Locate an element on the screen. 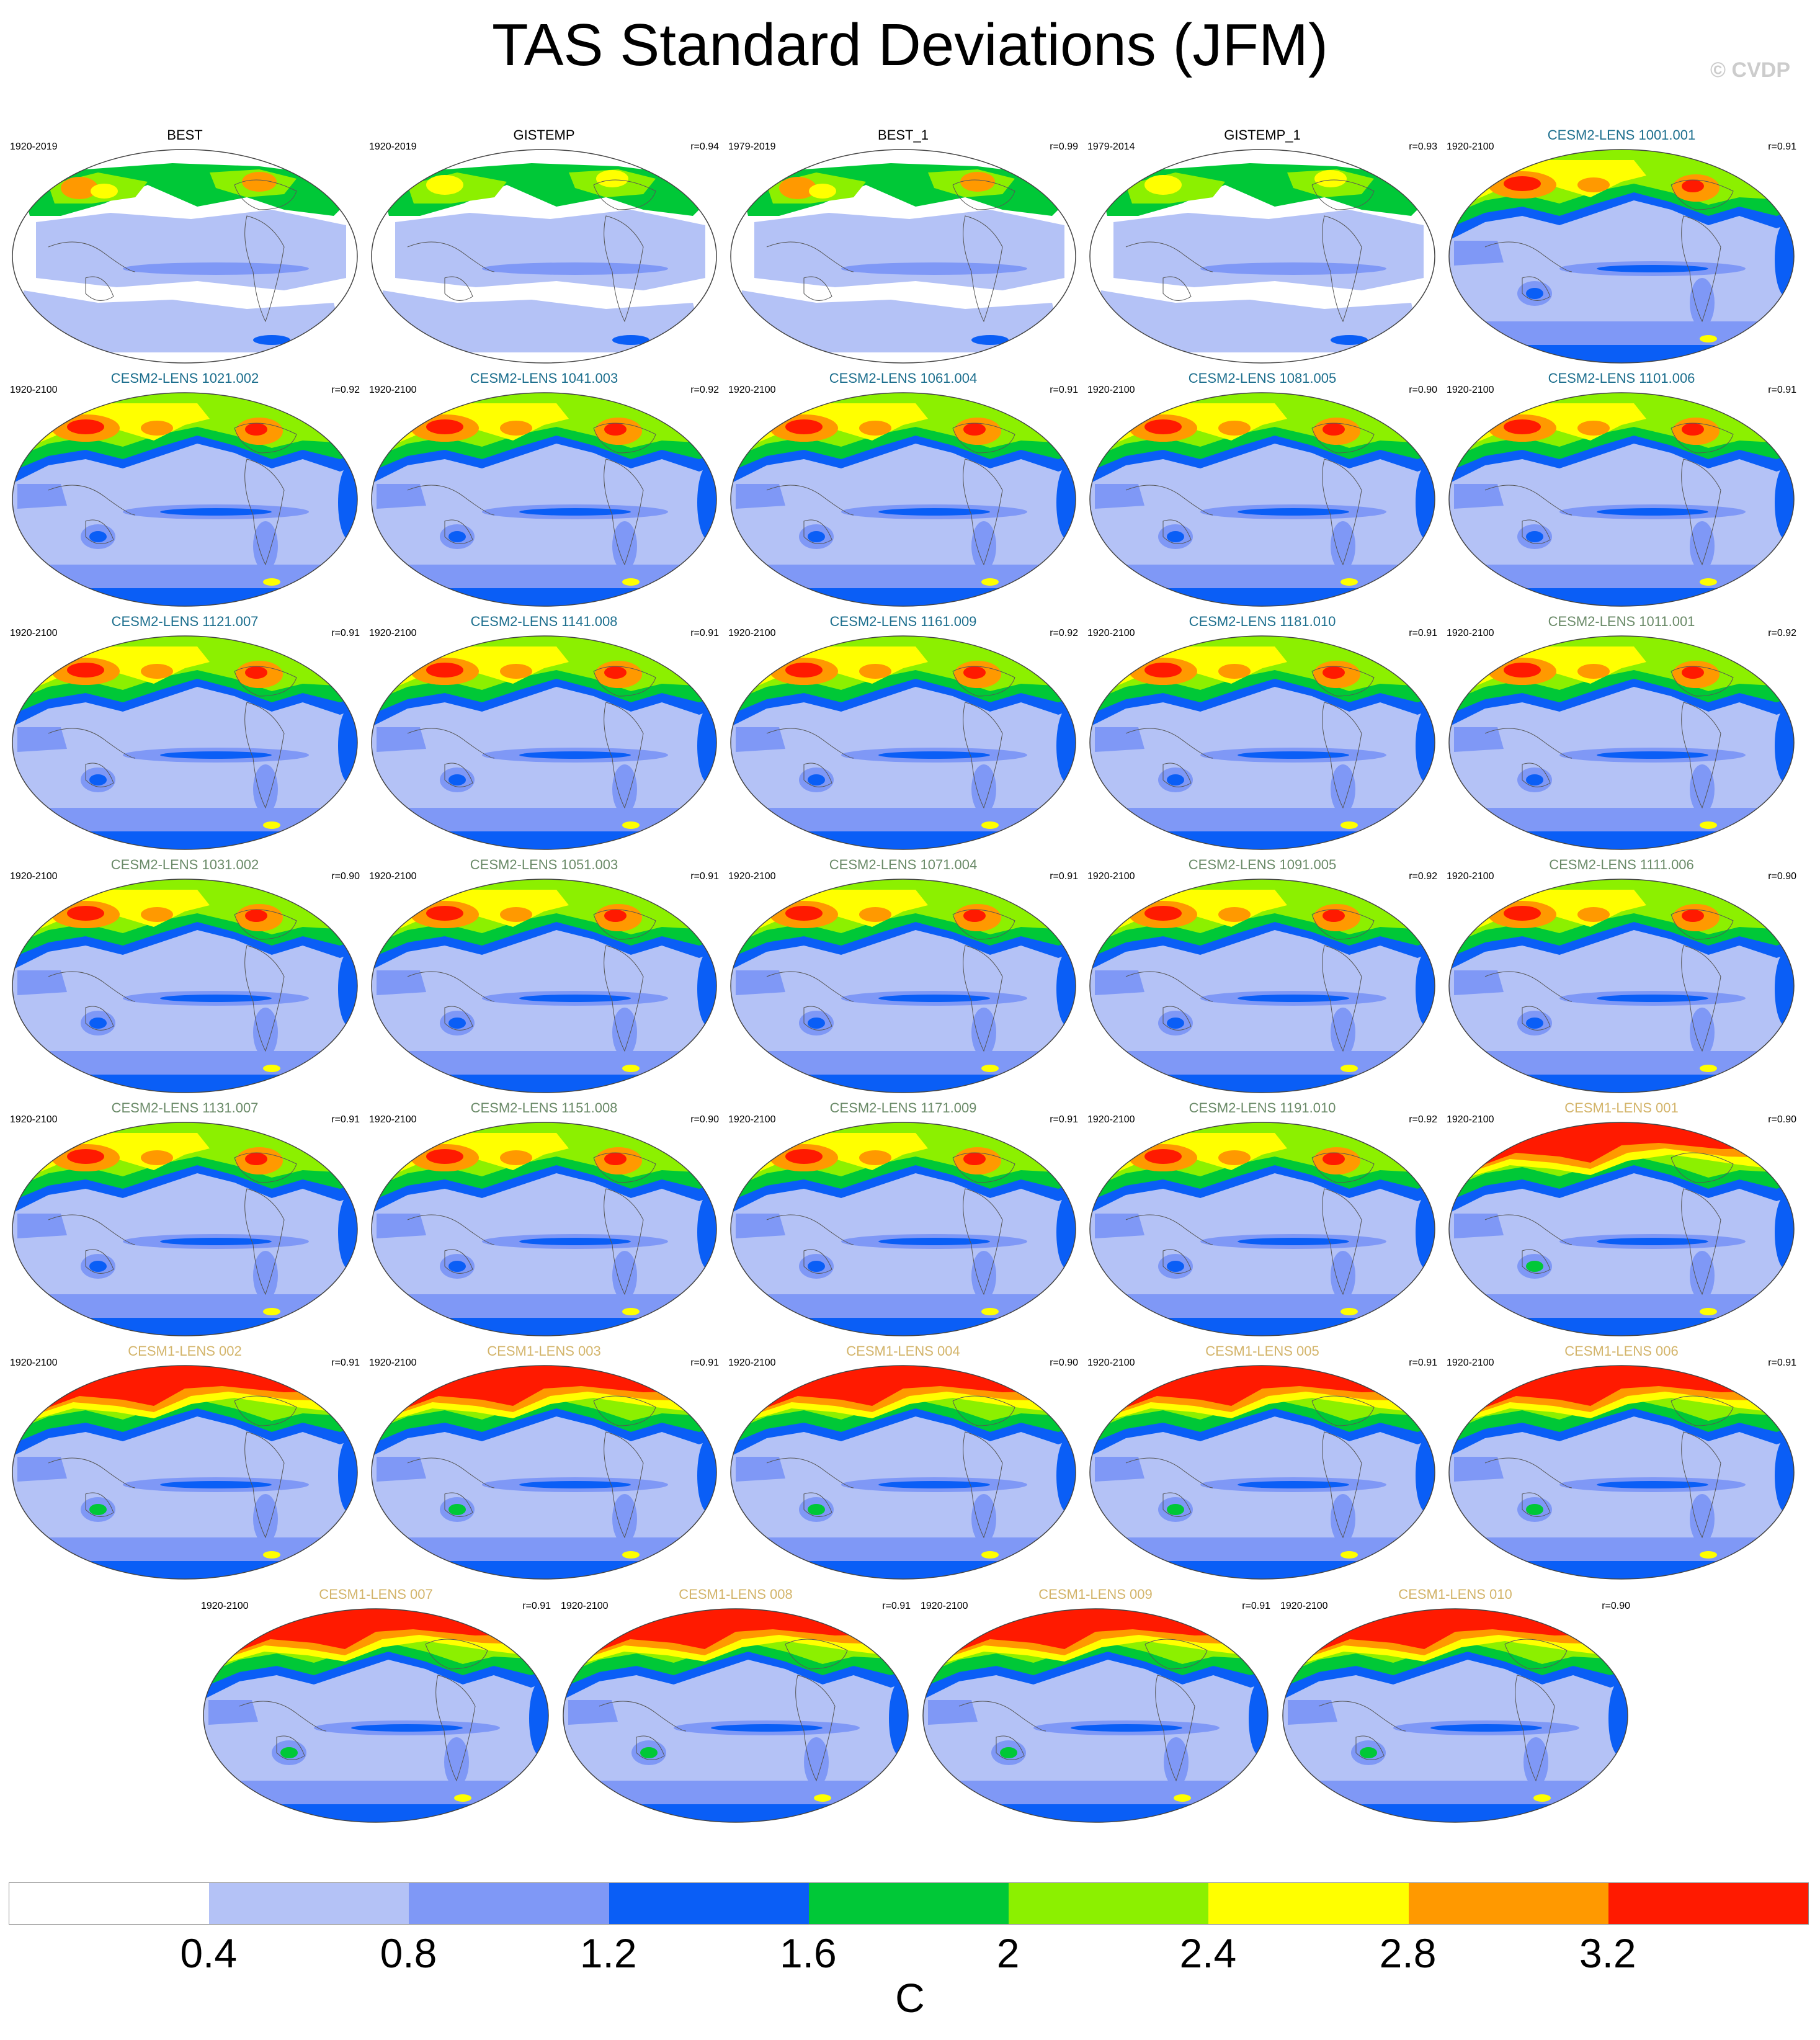 The height and width of the screenshot is (2040, 1820). map-panel: CESM2-LENS 1181.010 1920-2100 r=0.91 is located at coordinates (1262, 734).